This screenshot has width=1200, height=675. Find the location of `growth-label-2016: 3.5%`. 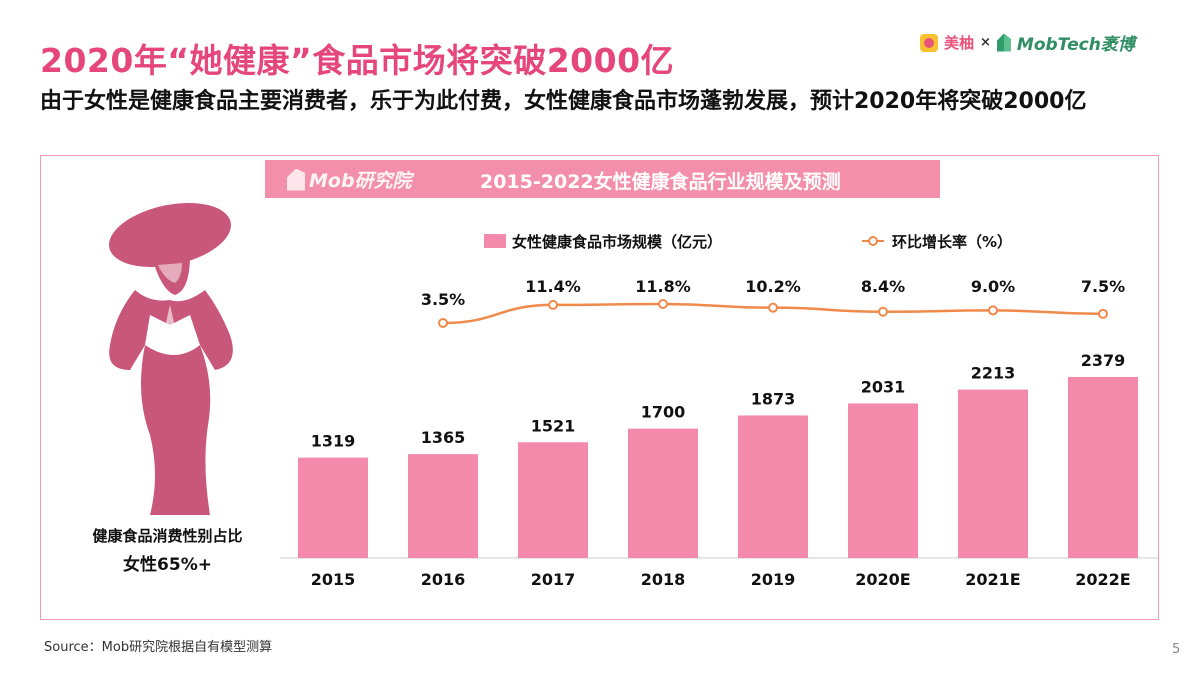

growth-label-2016: 3.5% is located at coordinates (443, 299).